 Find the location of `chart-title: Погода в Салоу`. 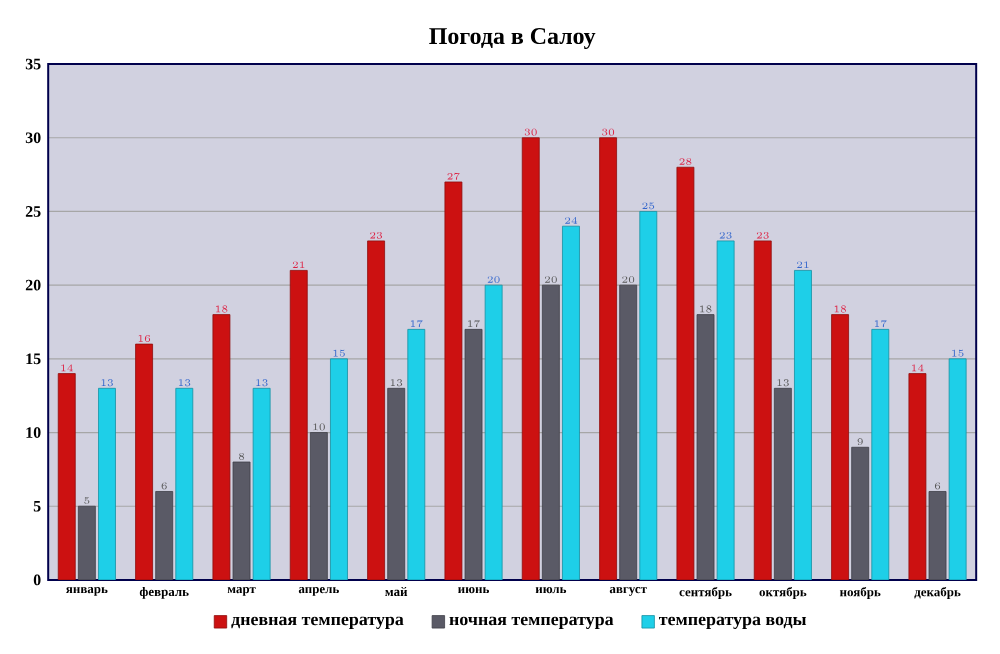

chart-title: Погода в Салоу is located at coordinates (512, 38).